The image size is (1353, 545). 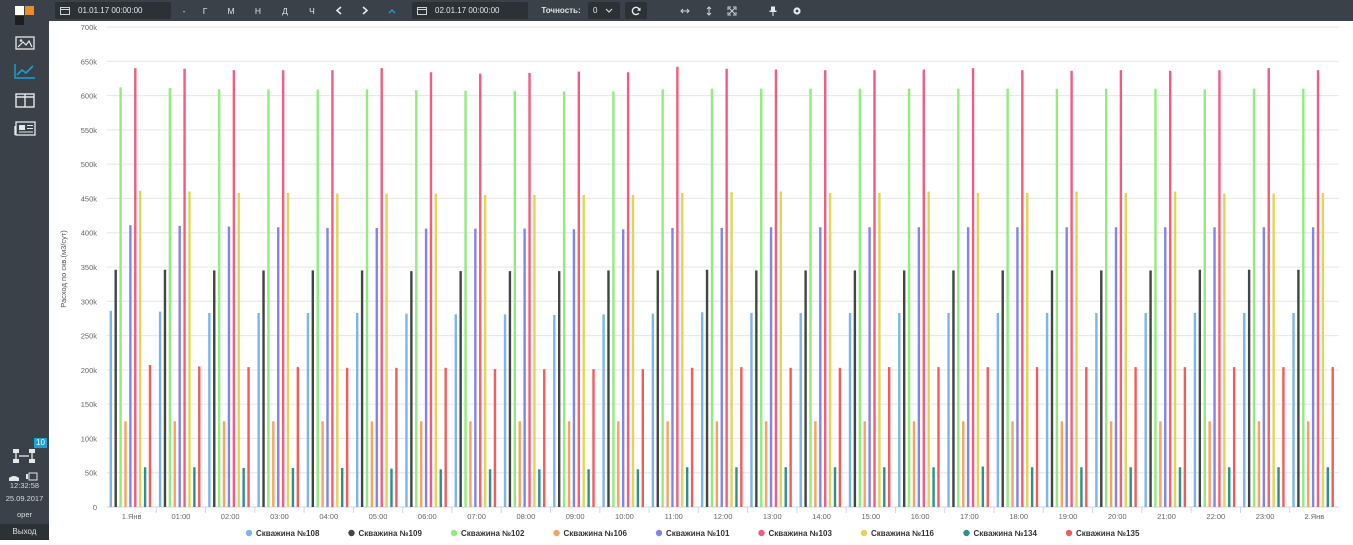 I want to click on chevron-right-icon, so click(x=365, y=10).